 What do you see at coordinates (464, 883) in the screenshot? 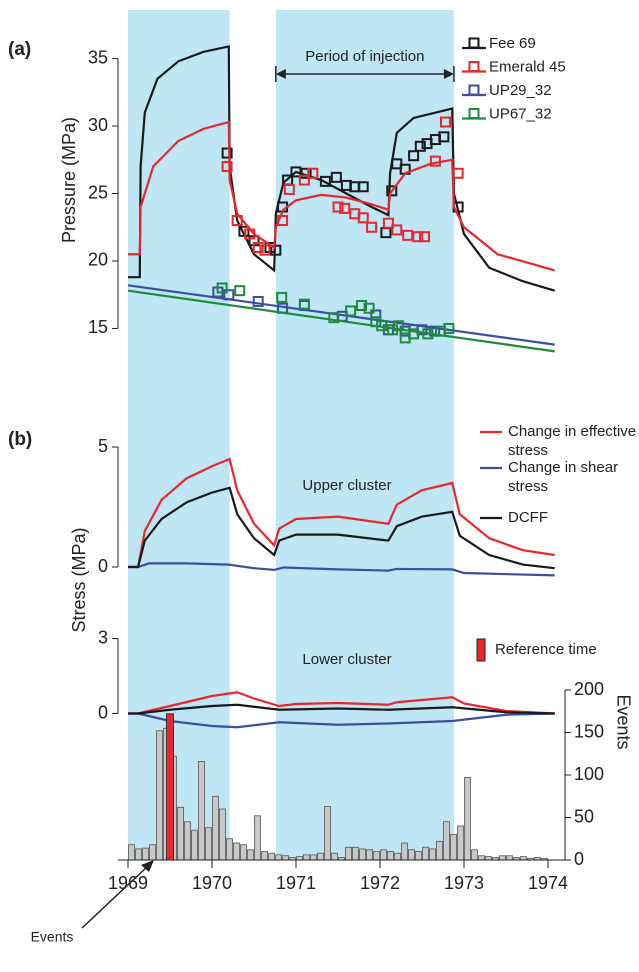
I see `x-tick-label: 1973` at bounding box center [464, 883].